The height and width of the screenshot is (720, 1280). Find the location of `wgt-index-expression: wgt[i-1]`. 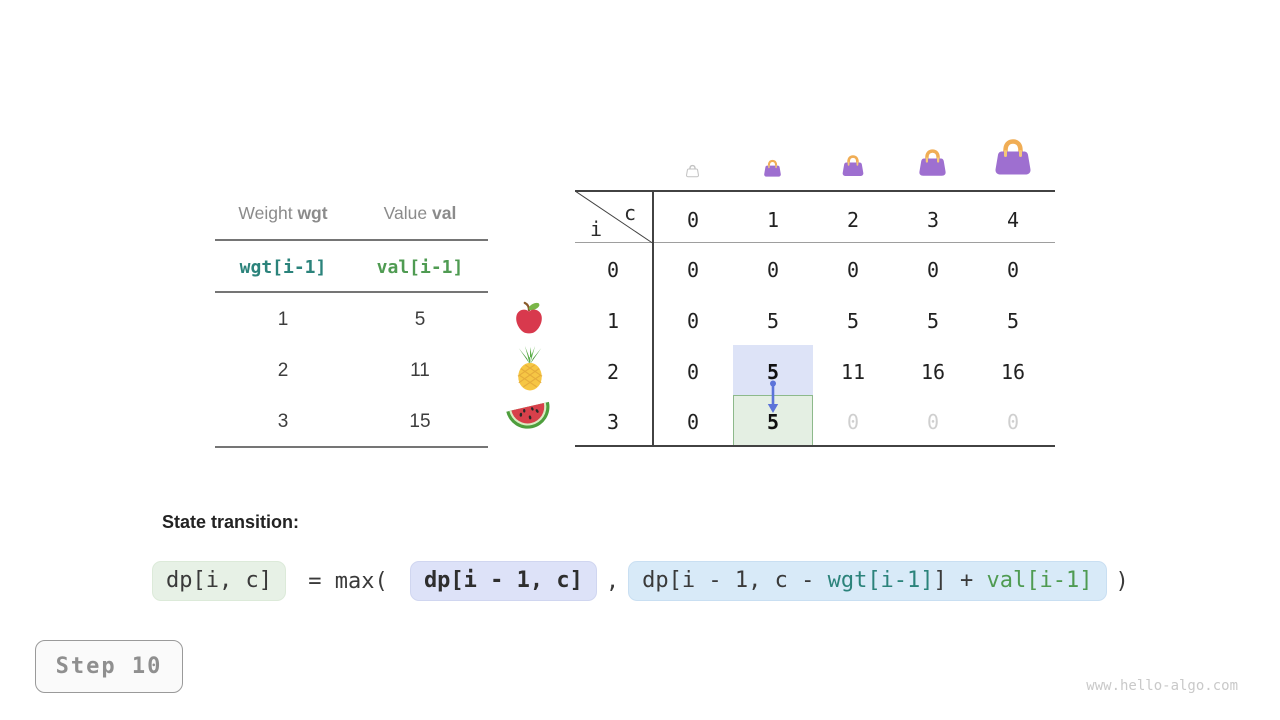

wgt-index-expression: wgt[i-1] is located at coordinates (283, 267).